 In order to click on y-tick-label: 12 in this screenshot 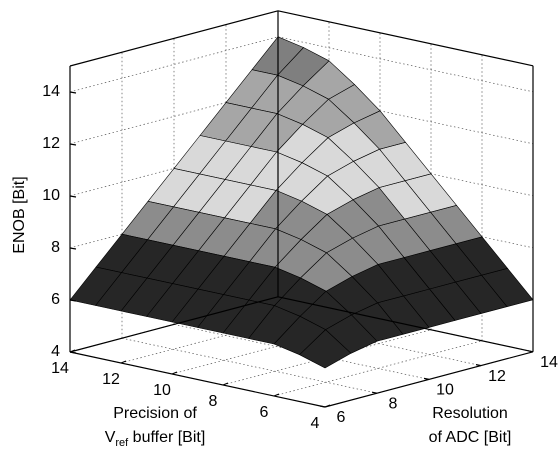, I will do `click(497, 376)`.